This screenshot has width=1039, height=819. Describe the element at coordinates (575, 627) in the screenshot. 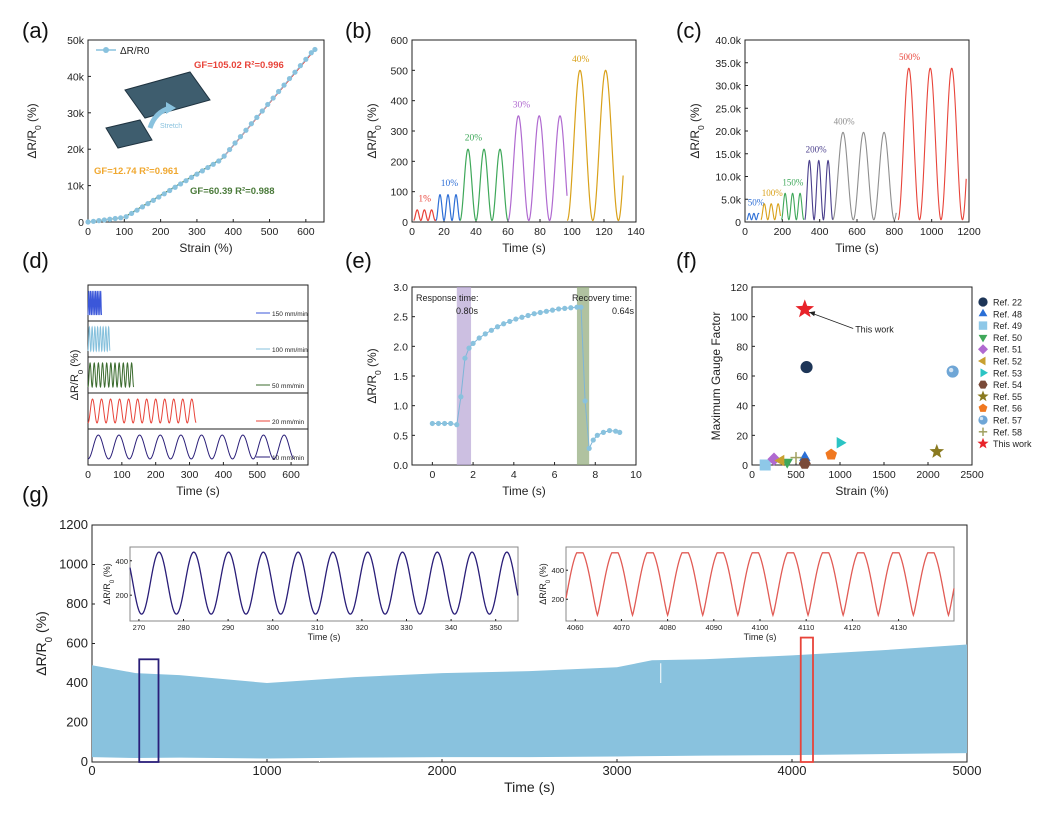

I see `x-tick-label: 4060` at that location.